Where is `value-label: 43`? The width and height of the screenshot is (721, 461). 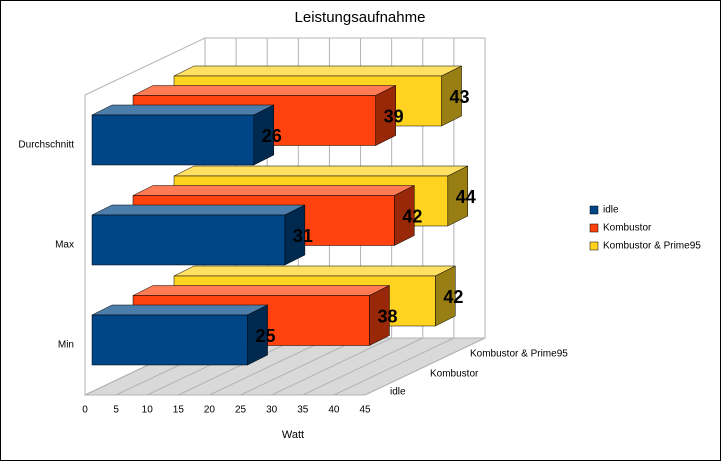 value-label: 43 is located at coordinates (460, 97).